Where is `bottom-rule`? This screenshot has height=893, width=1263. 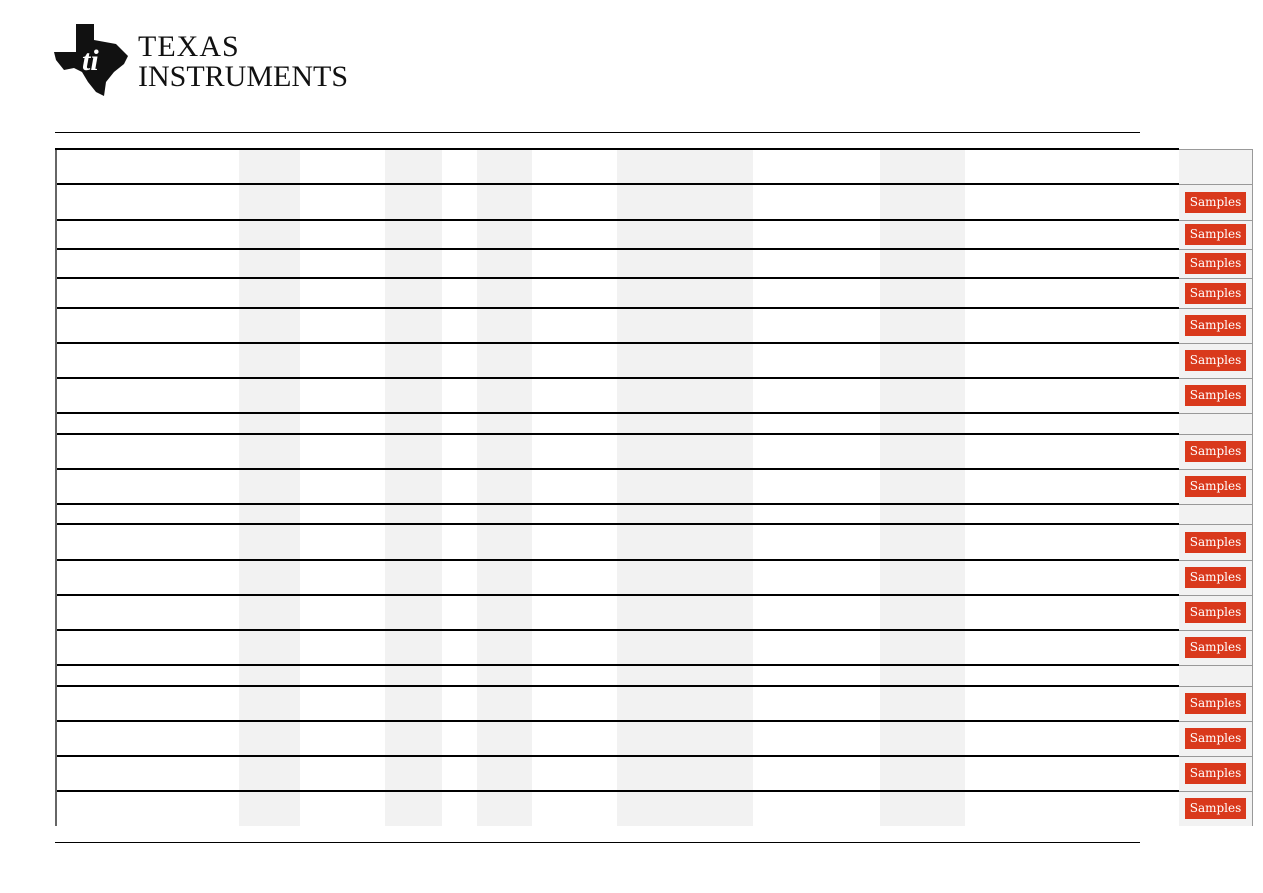 bottom-rule is located at coordinates (597, 842).